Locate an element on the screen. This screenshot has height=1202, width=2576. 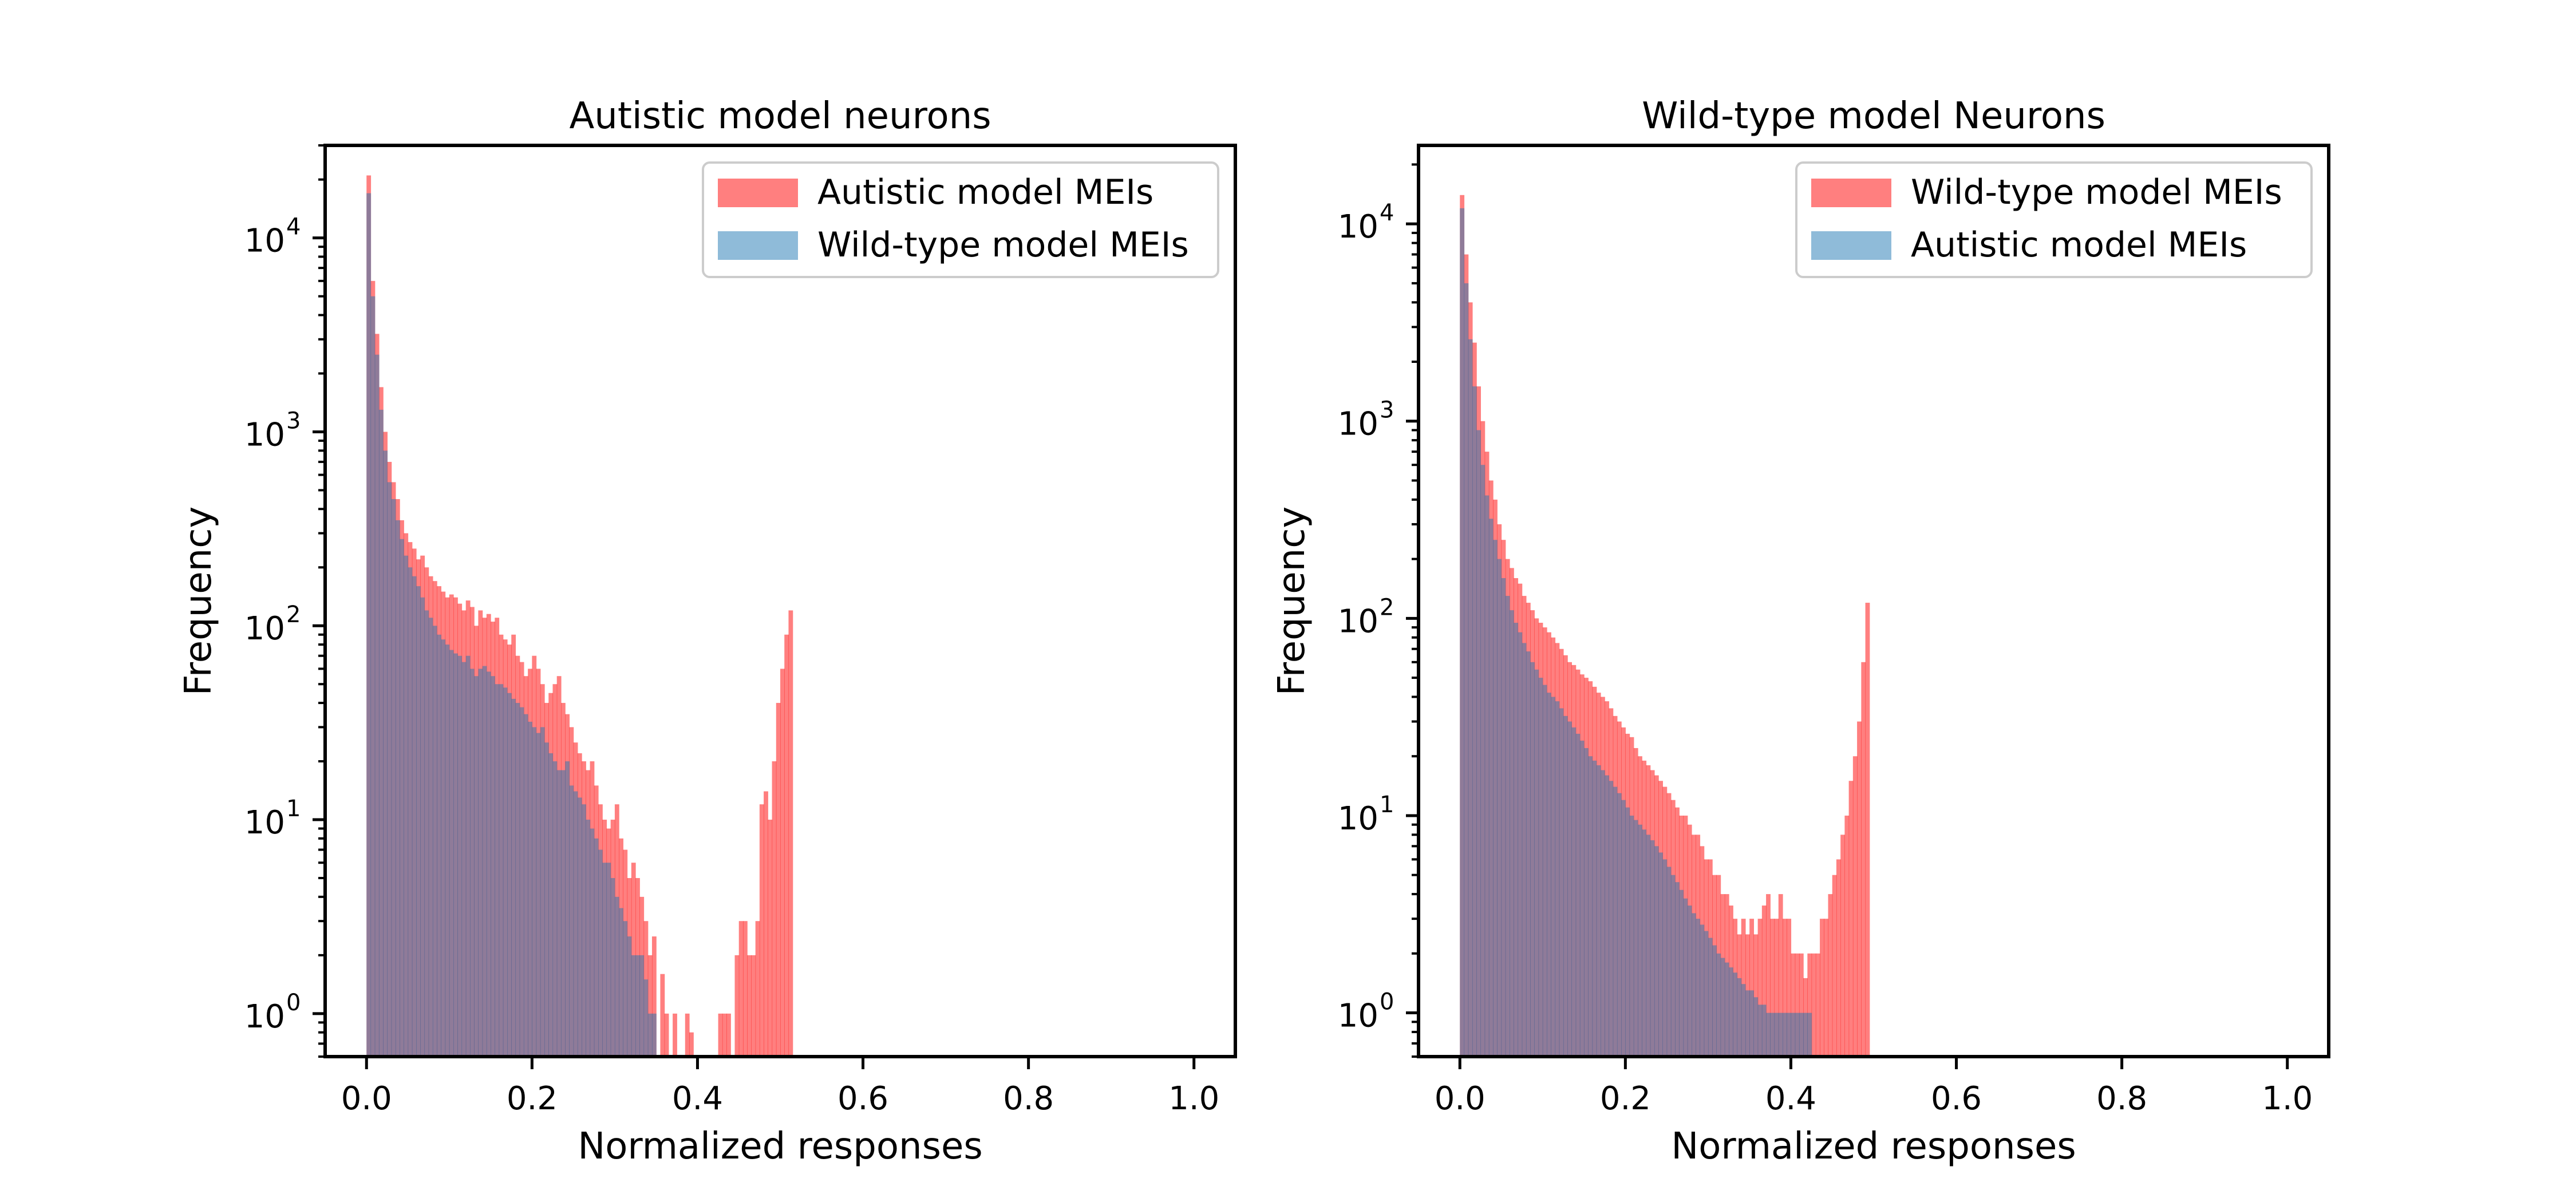
chart-title: Wild-type model Neurons is located at coordinates (1873, 116).